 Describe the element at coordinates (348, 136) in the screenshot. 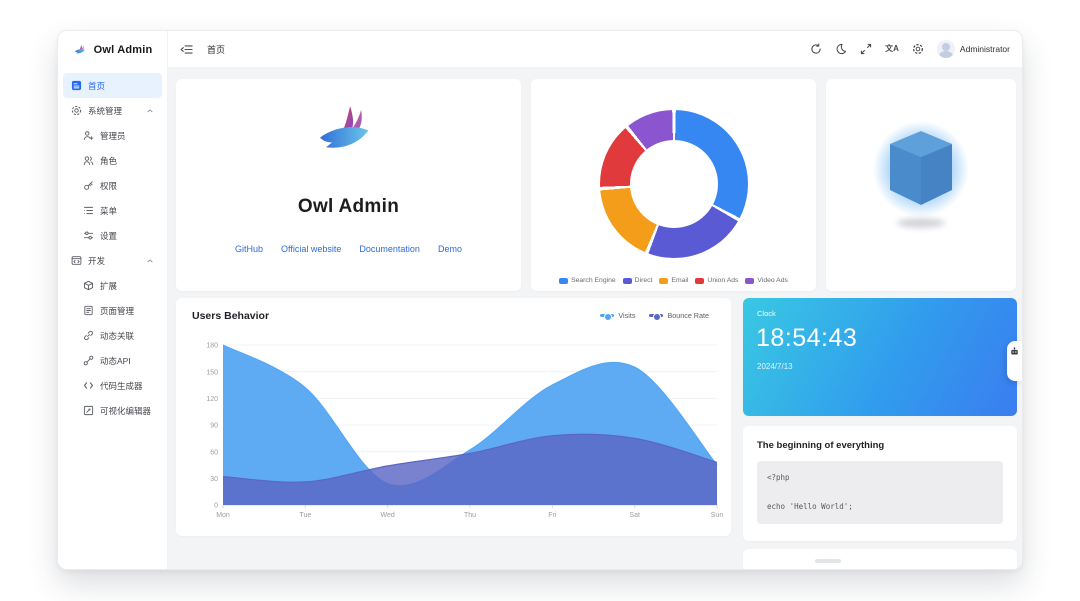

I see `owl-logo-large-icon` at that location.